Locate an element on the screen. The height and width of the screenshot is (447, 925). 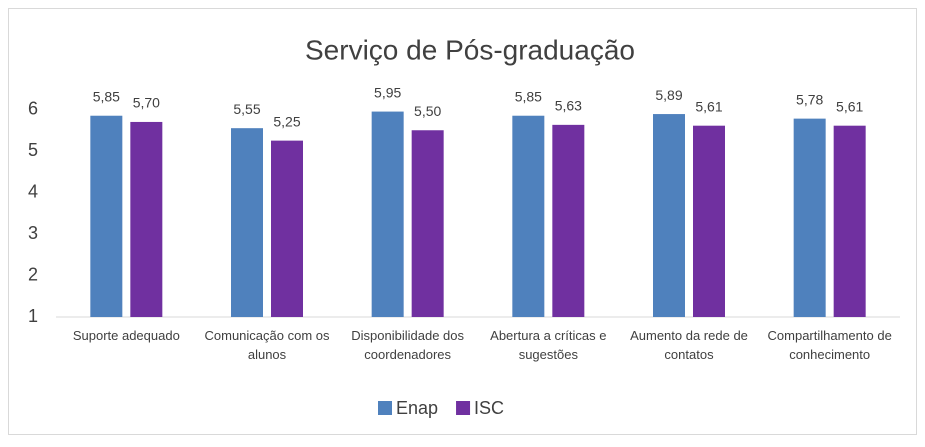
value-label: 5,89 is located at coordinates (668, 95).